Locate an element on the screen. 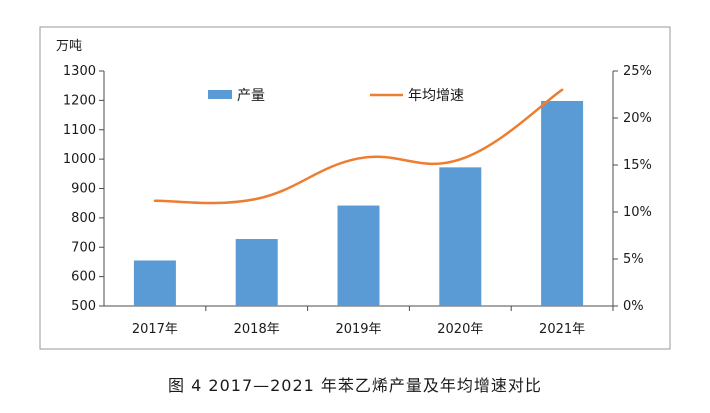 This screenshot has height=413, width=710. category-labels: 2017年 2018年 2019年 2020年 2021年 is located at coordinates (373, 321).